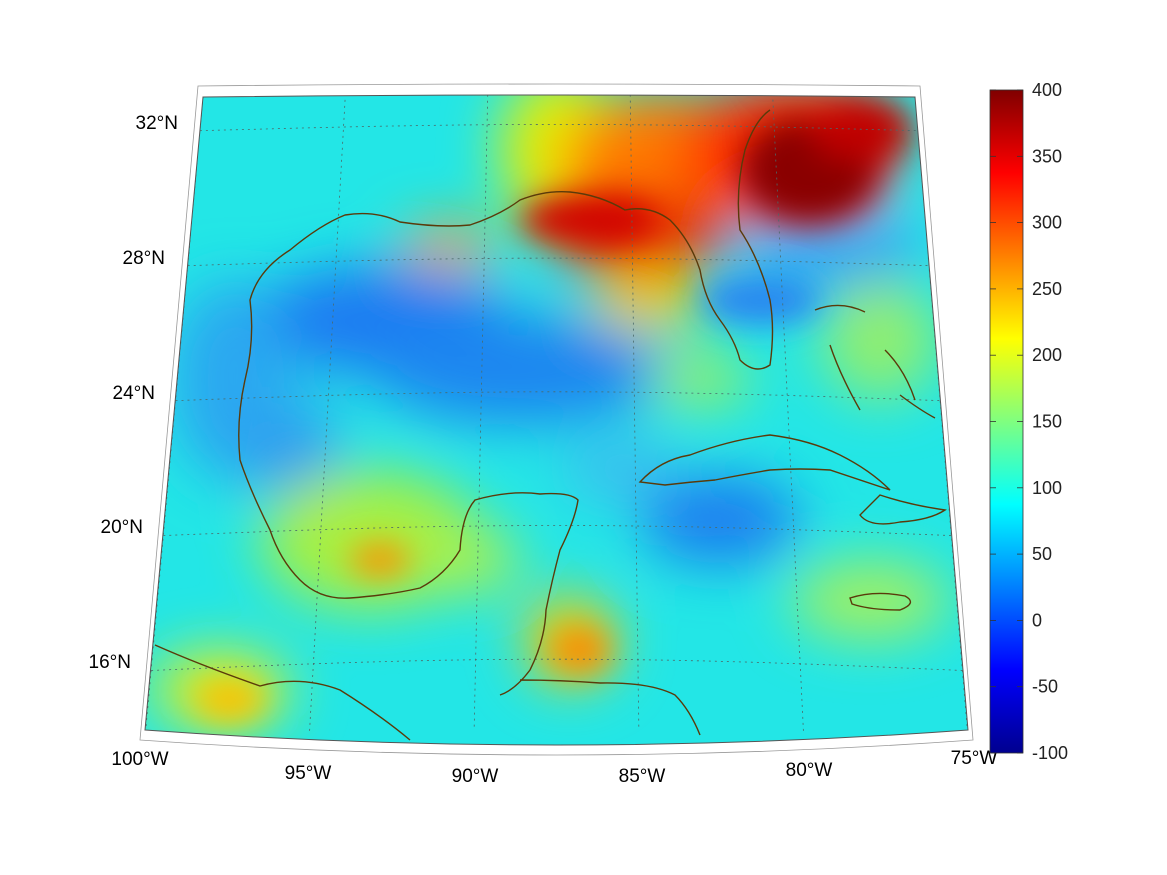  What do you see at coordinates (144, 258) in the screenshot?
I see `lat-label-28: 28°N` at bounding box center [144, 258].